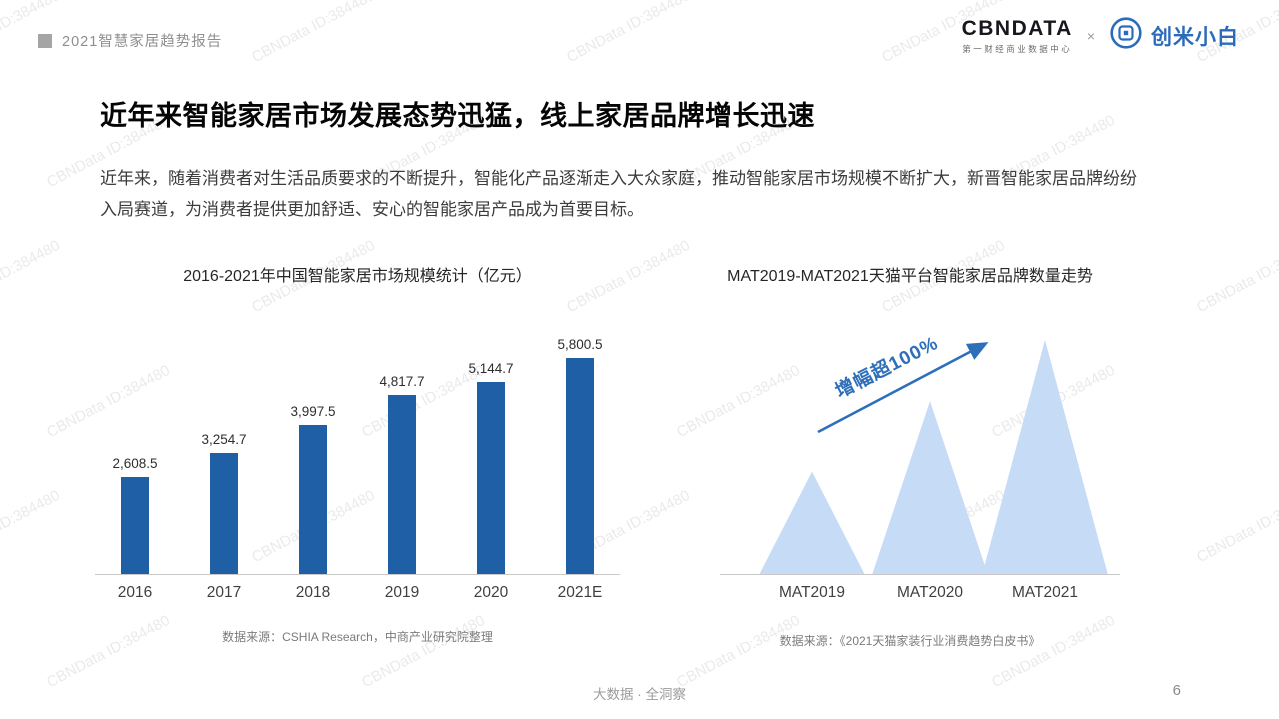  Describe the element at coordinates (910, 641) in the screenshot. I see `triangle-chart-source: 数据来源：《2021天猫家装行业消费趋势白皮书》` at that location.